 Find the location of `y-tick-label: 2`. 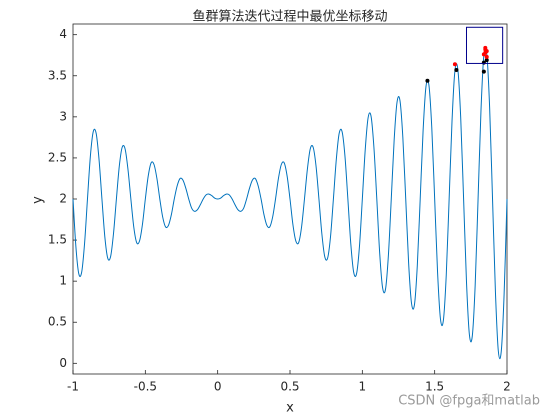

y-tick-label: 2 is located at coordinates (63, 199).